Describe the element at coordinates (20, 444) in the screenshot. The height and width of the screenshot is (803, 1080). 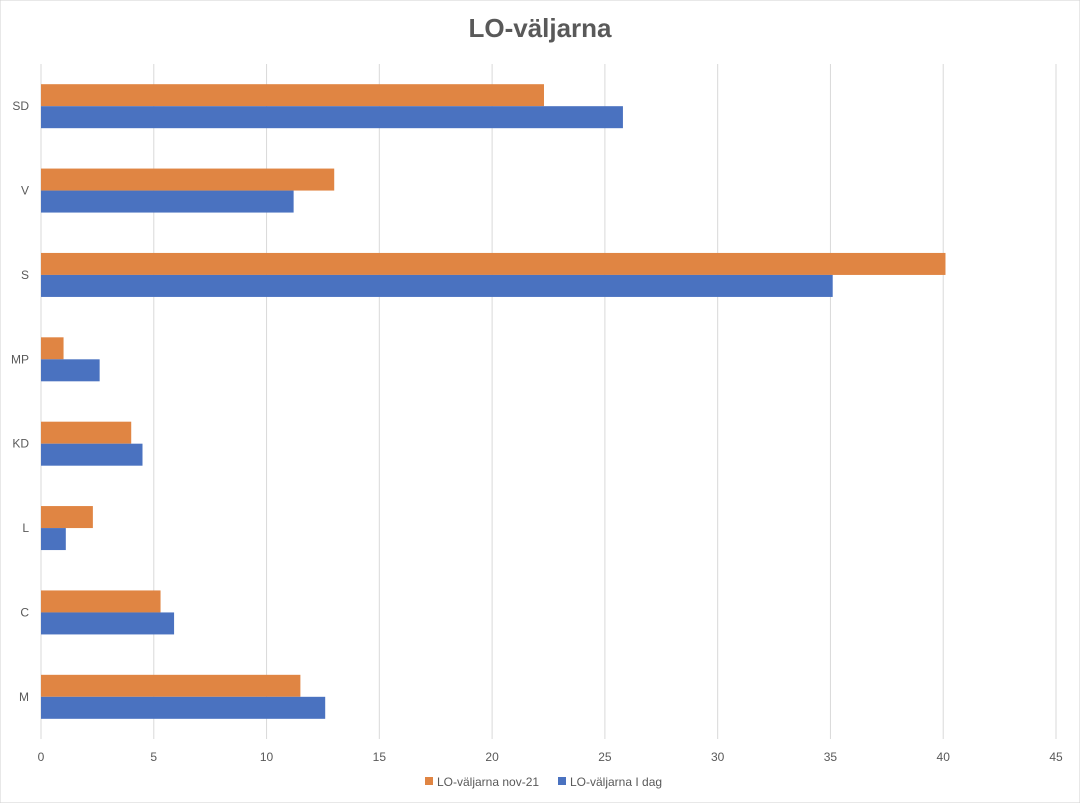
I see `y-tick-label: KD` at that location.